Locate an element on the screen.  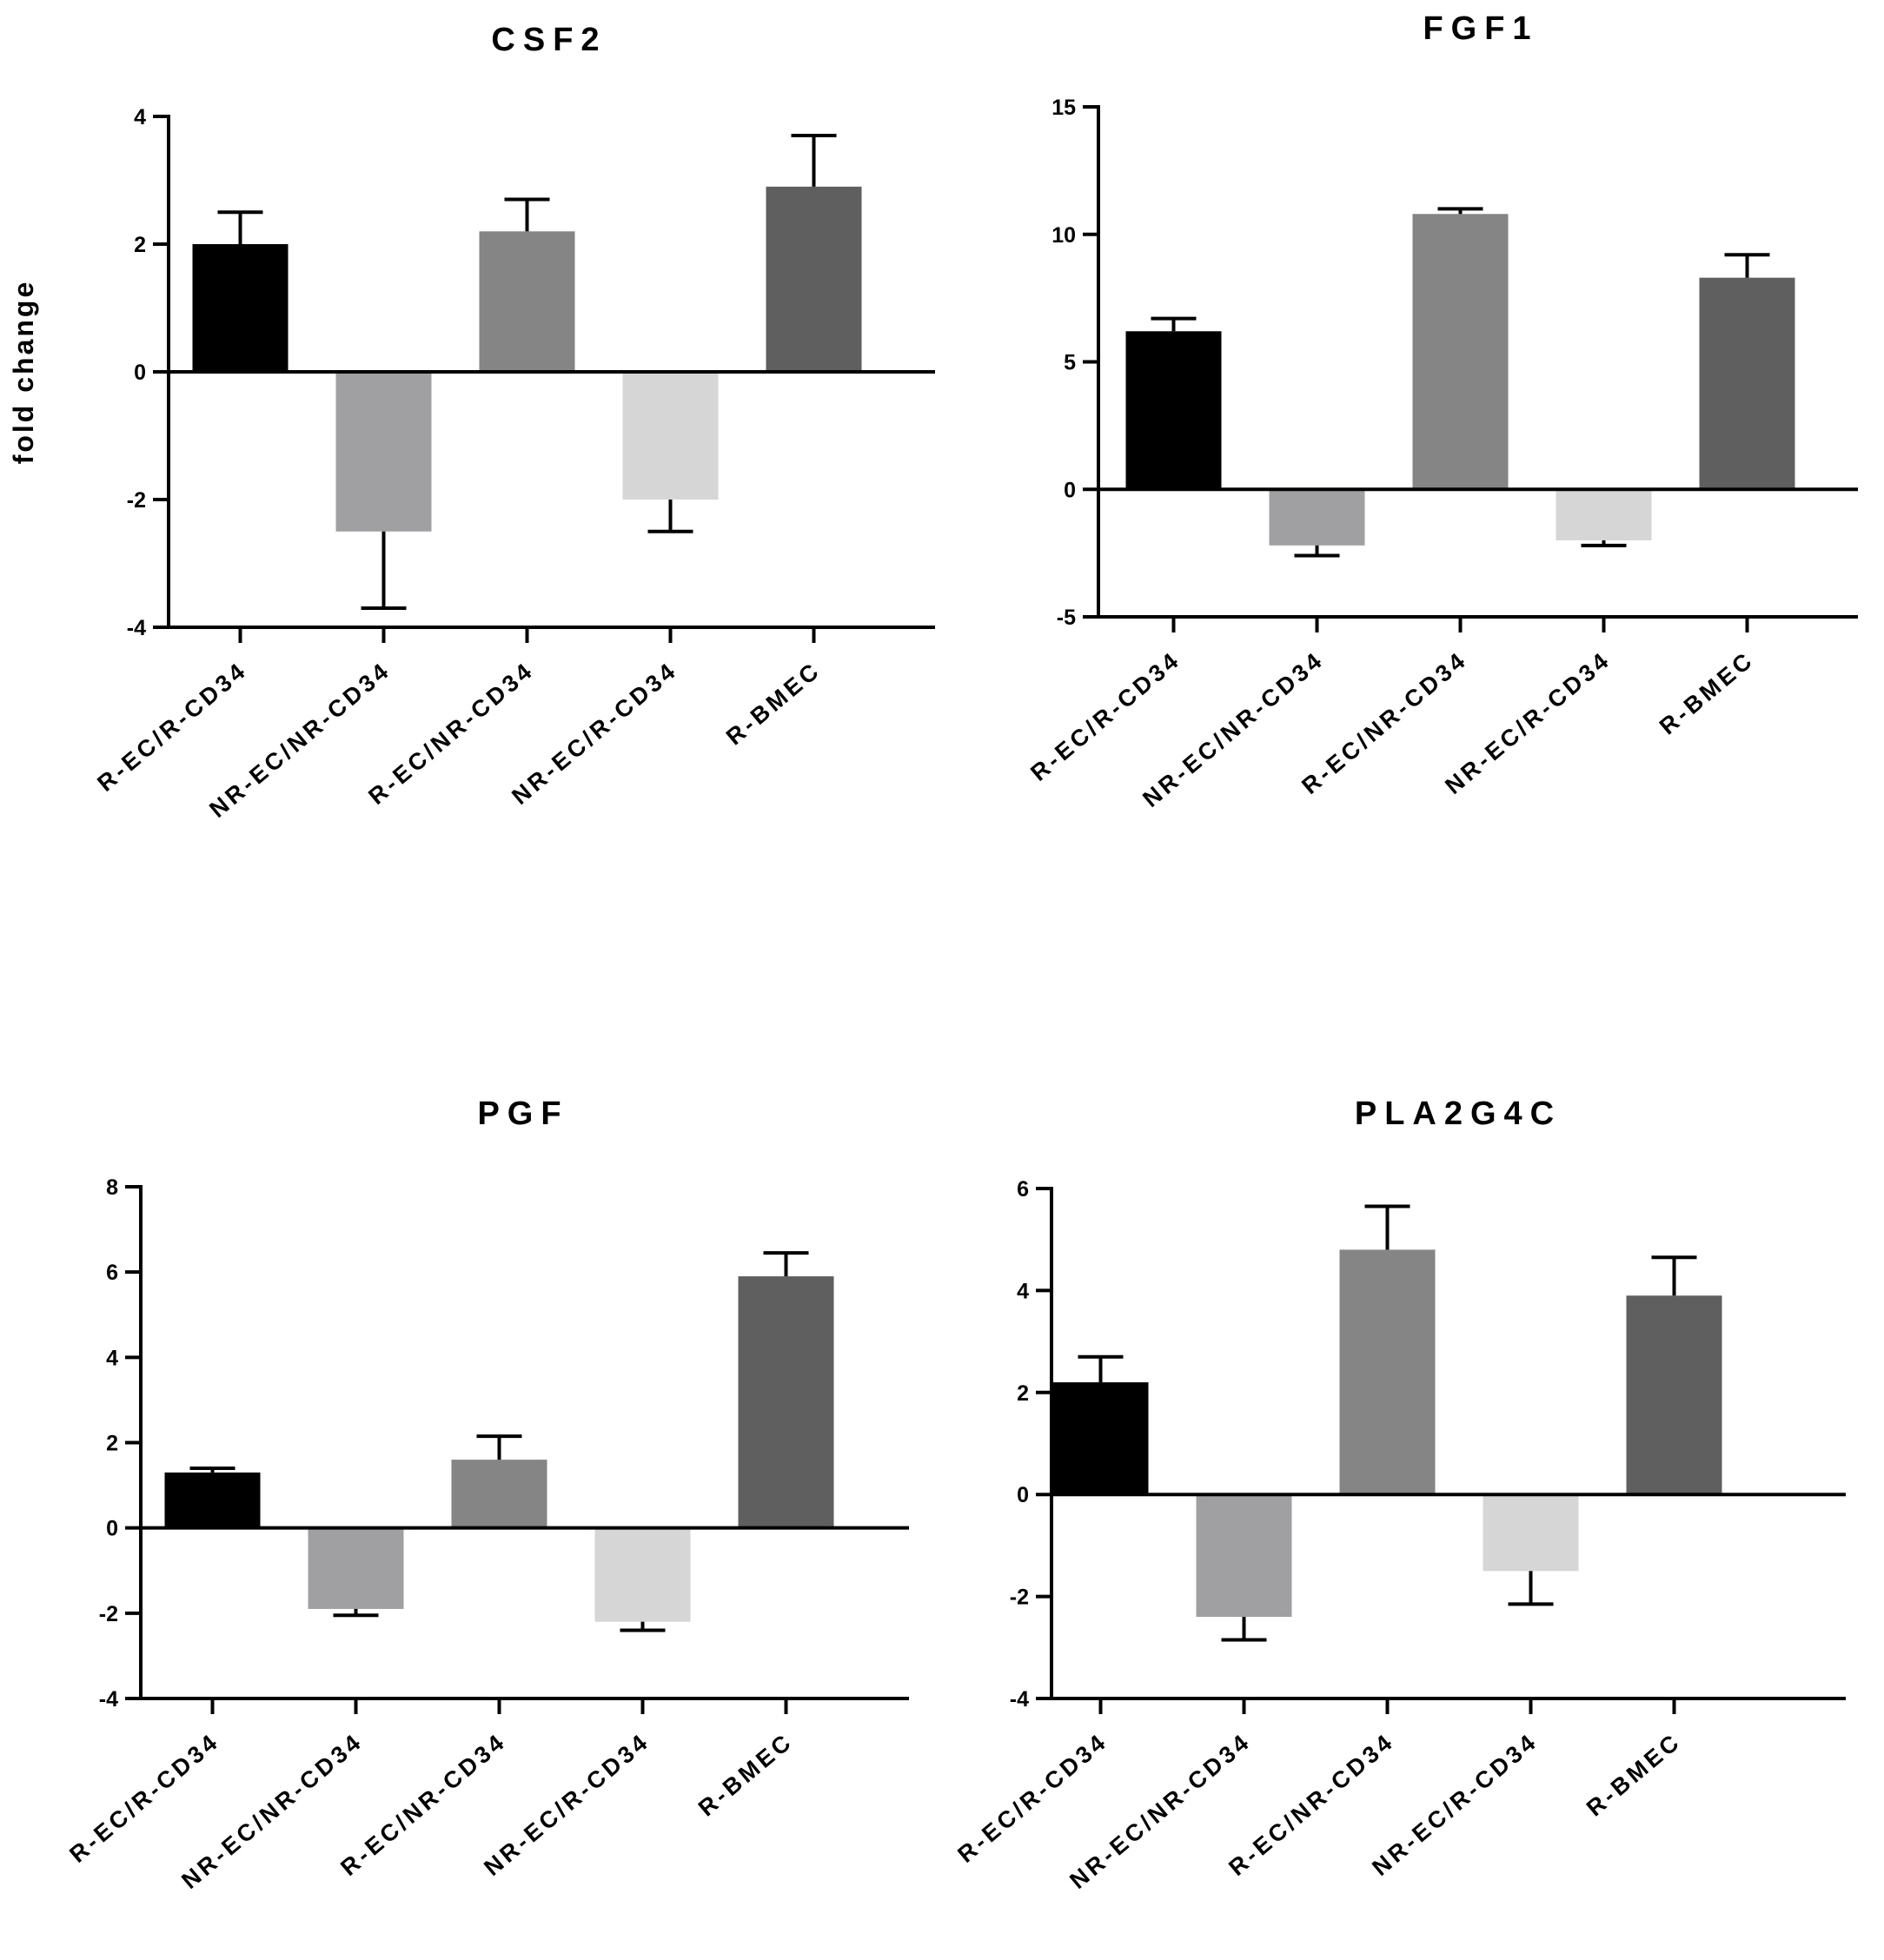
y-tick-label: 5 is located at coordinates (1070, 363).